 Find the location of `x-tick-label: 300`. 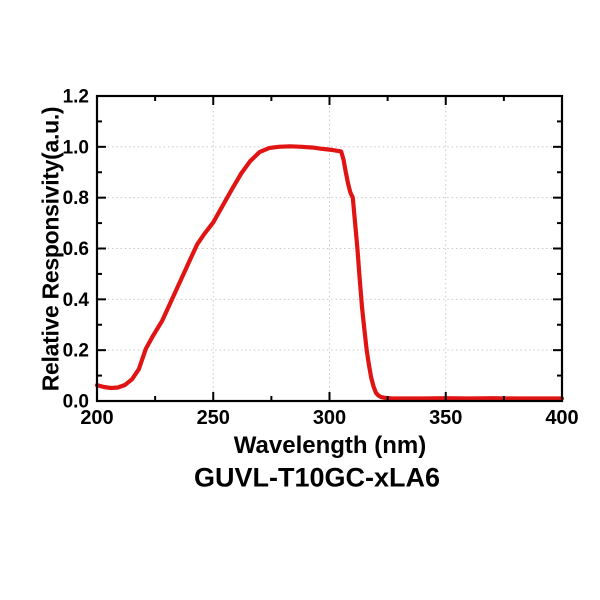

x-tick-label: 300 is located at coordinates (329, 418).